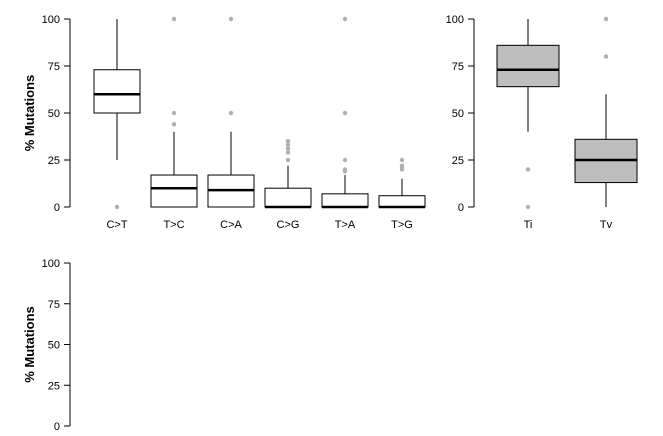 The width and height of the screenshot is (663, 436). Describe the element at coordinates (46, 345) in the screenshot. I see `empty-boxplot-panel: 0 25 50 75 100 % Mutations` at that location.